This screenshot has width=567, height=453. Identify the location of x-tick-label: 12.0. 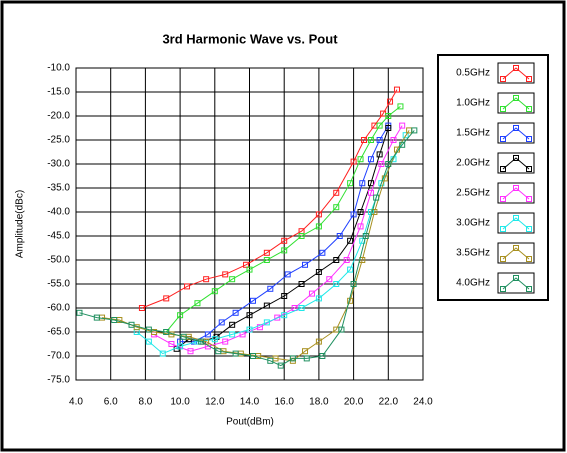
(215, 402).